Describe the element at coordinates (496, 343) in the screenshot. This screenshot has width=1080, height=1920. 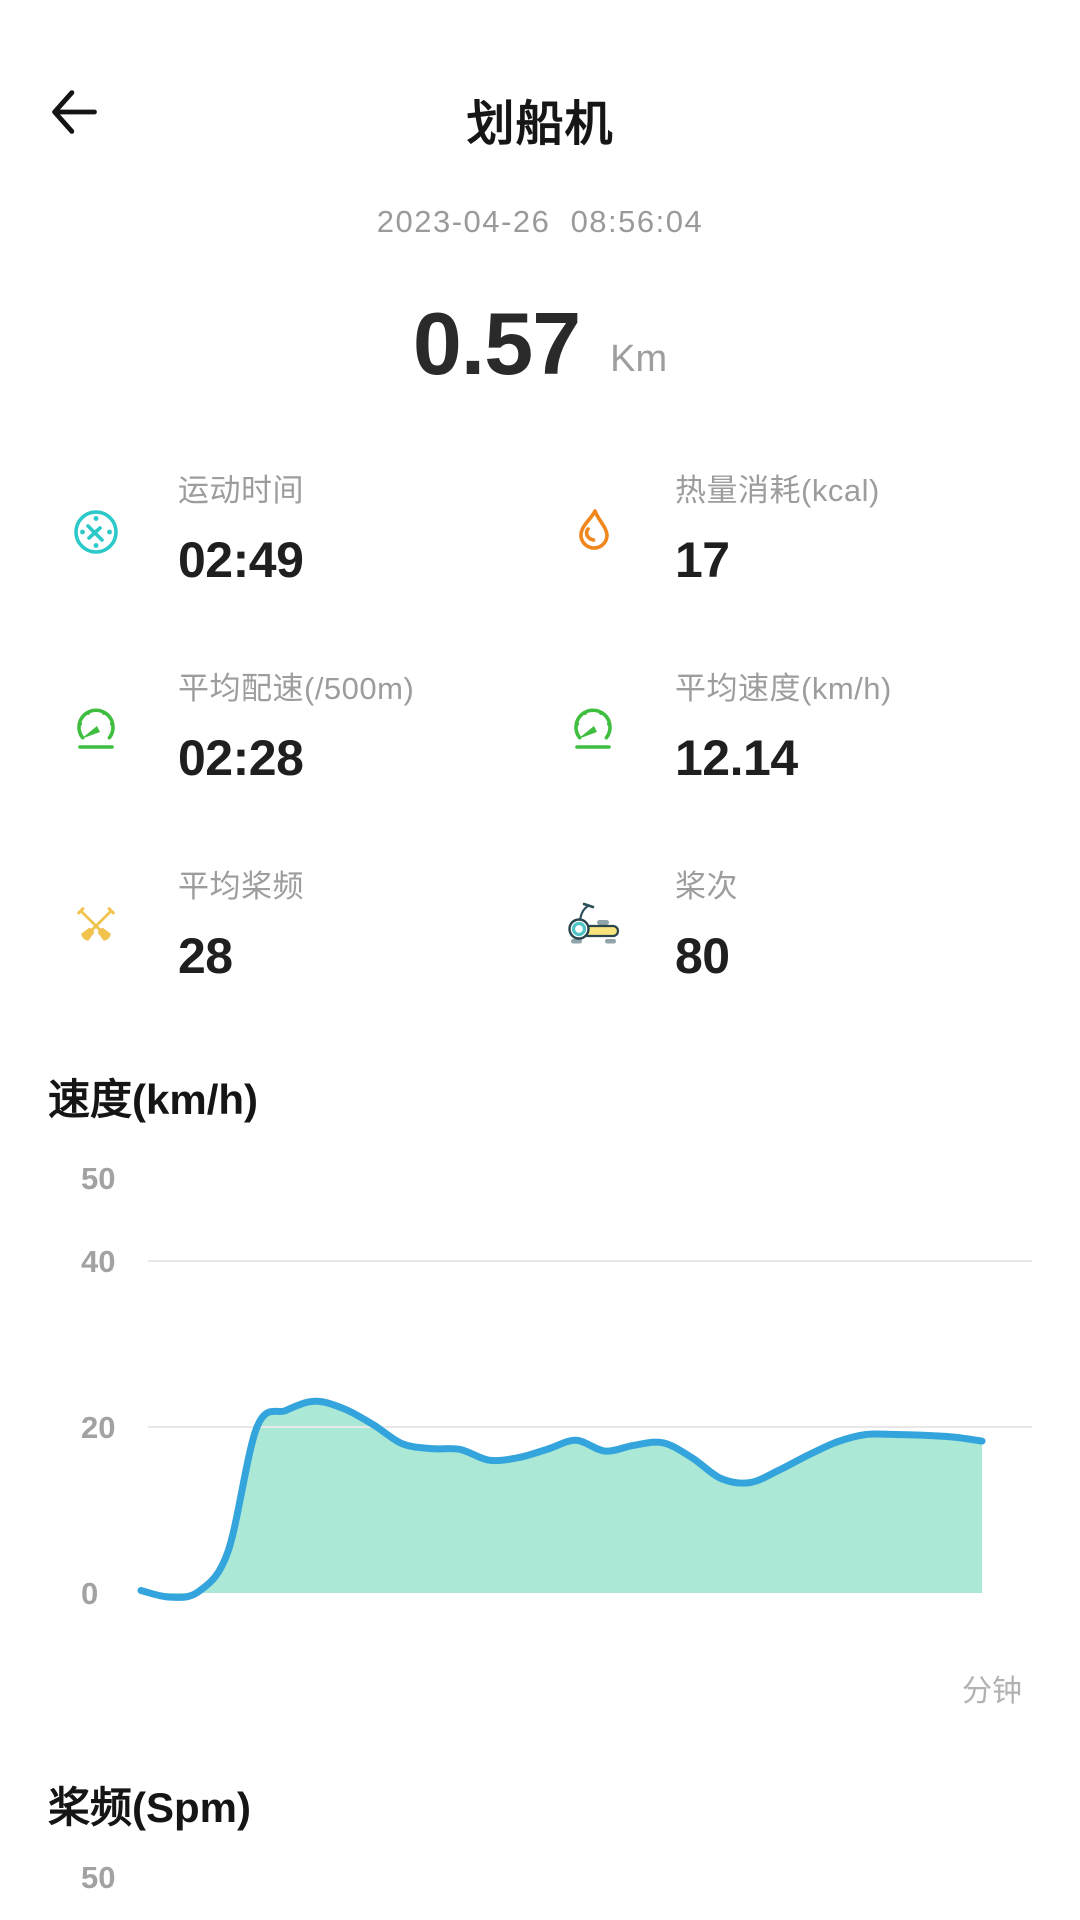
I see `distance-value: 0.57` at that location.